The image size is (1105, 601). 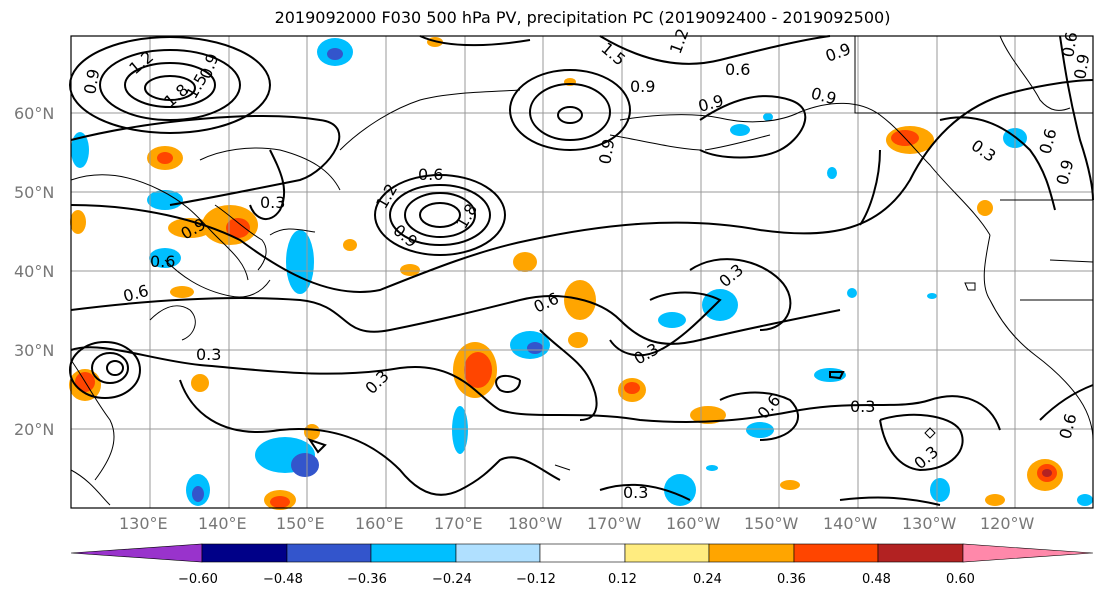 I want to click on lon-label: 150°E, so click(x=300, y=523).